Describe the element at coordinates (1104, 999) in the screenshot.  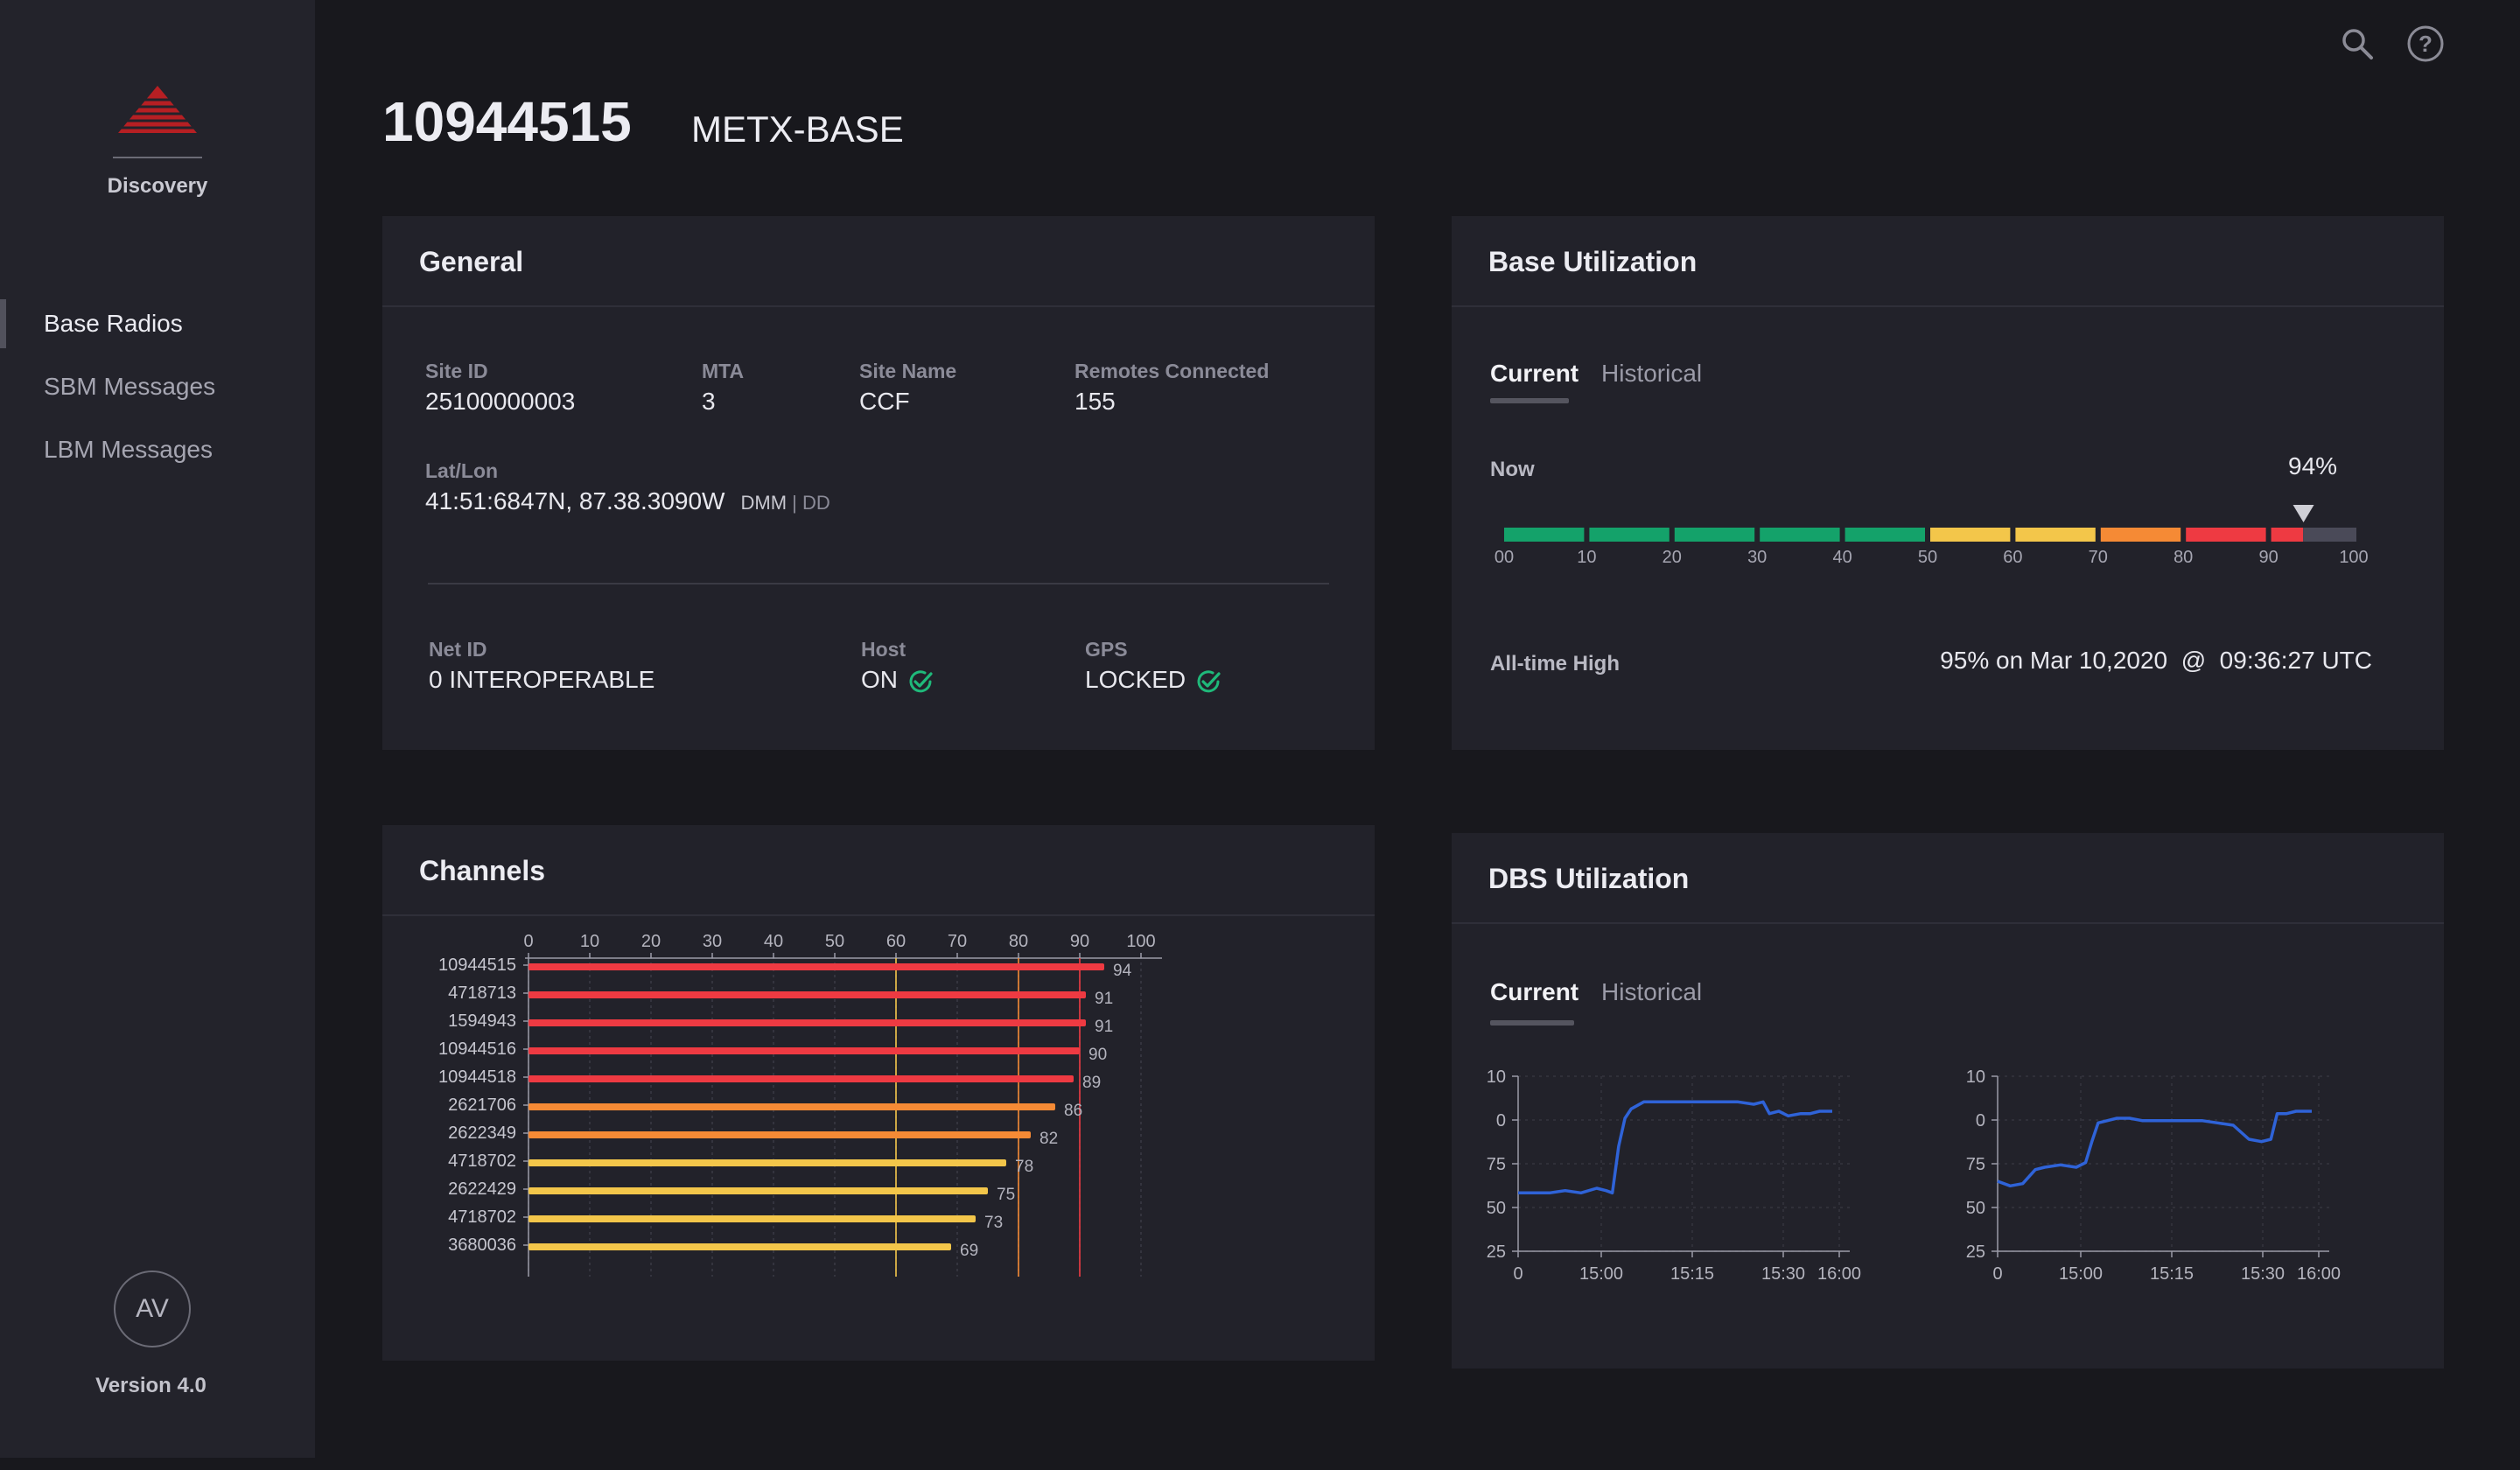
I see `bar-value-label: 91` at that location.